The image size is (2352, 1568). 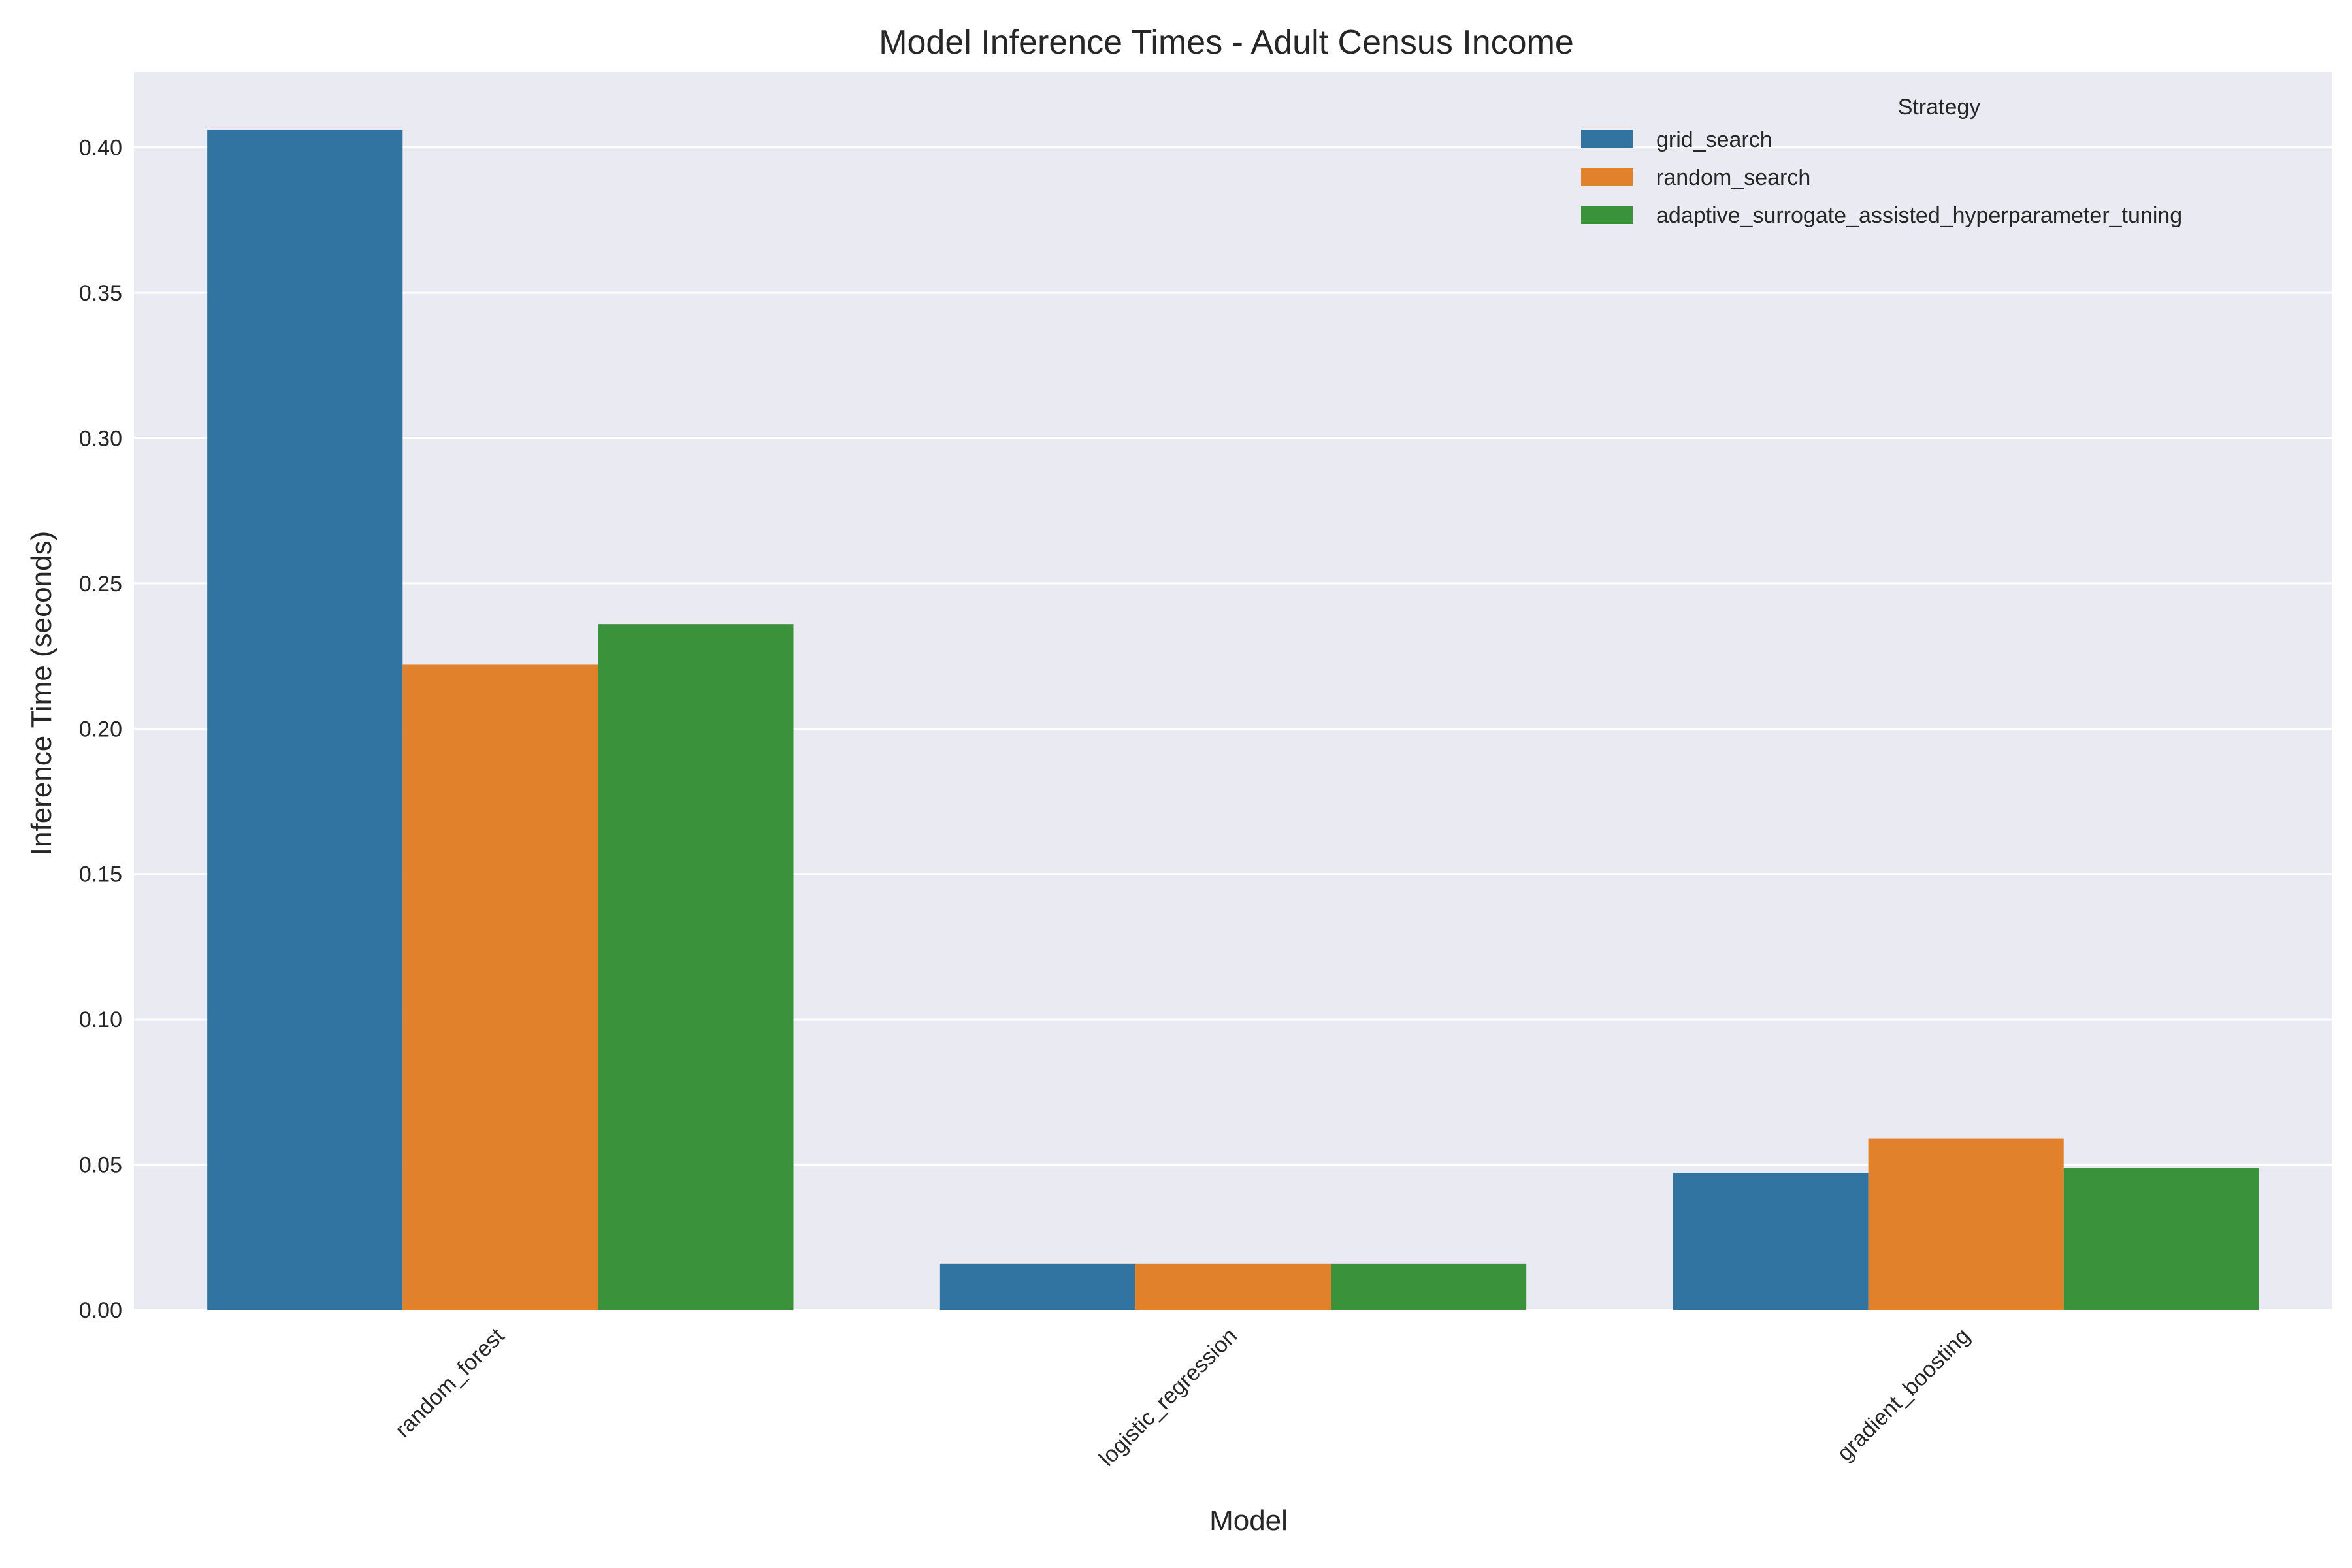 I want to click on y-tick-label: 0.40, so click(x=100, y=148).